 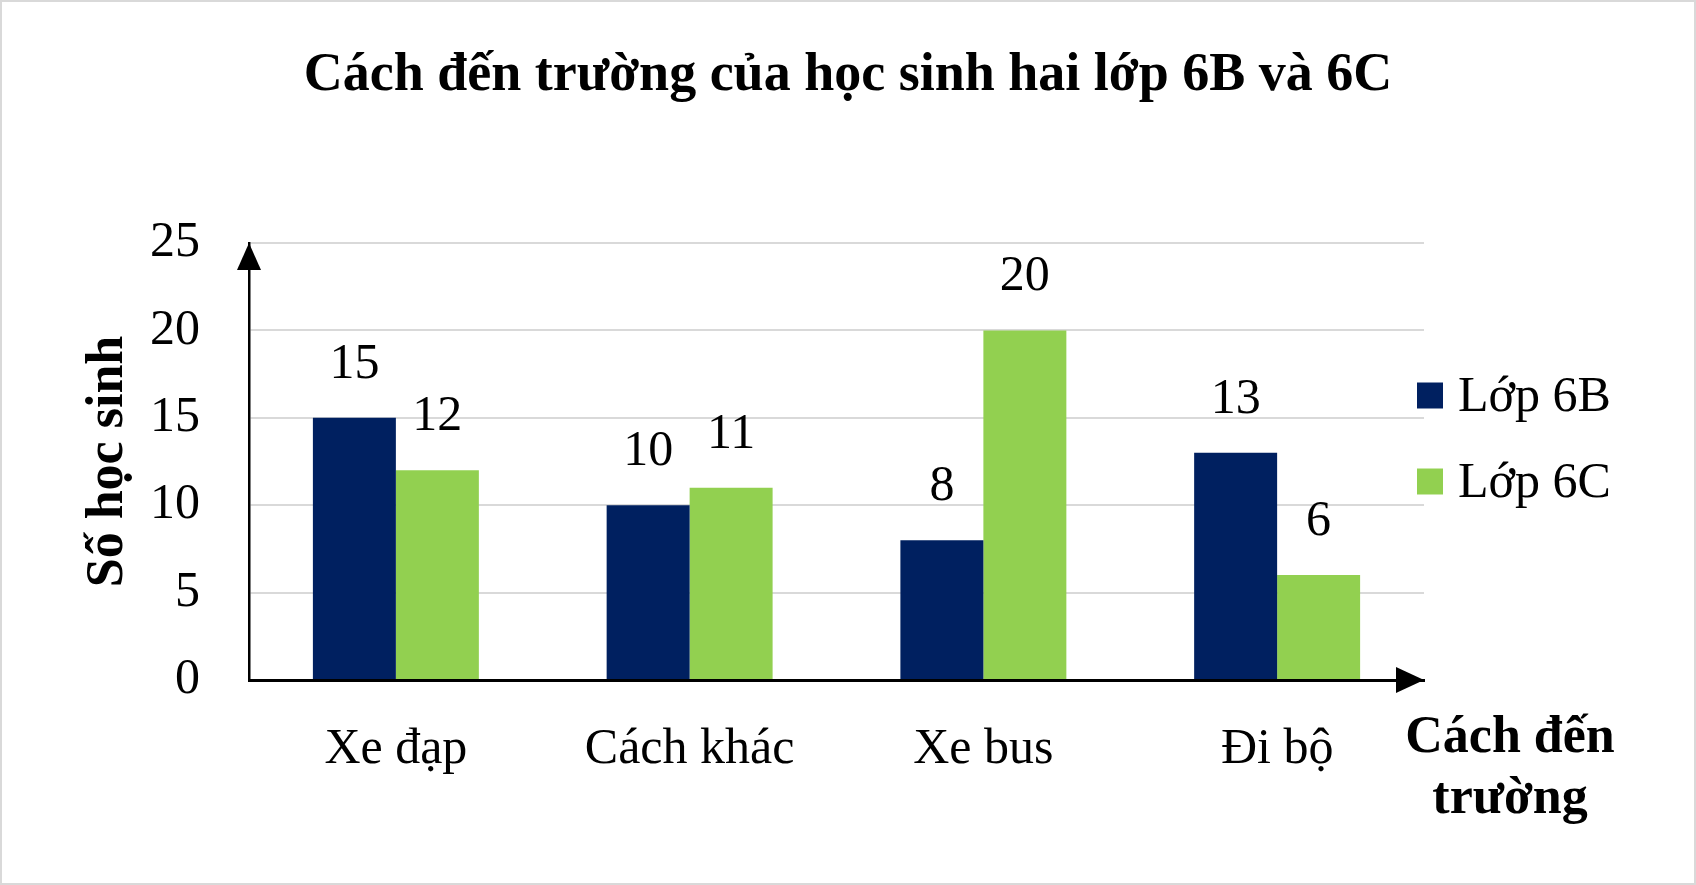 What do you see at coordinates (1277, 746) in the screenshot?
I see `x-tick-label: Đi bộ` at bounding box center [1277, 746].